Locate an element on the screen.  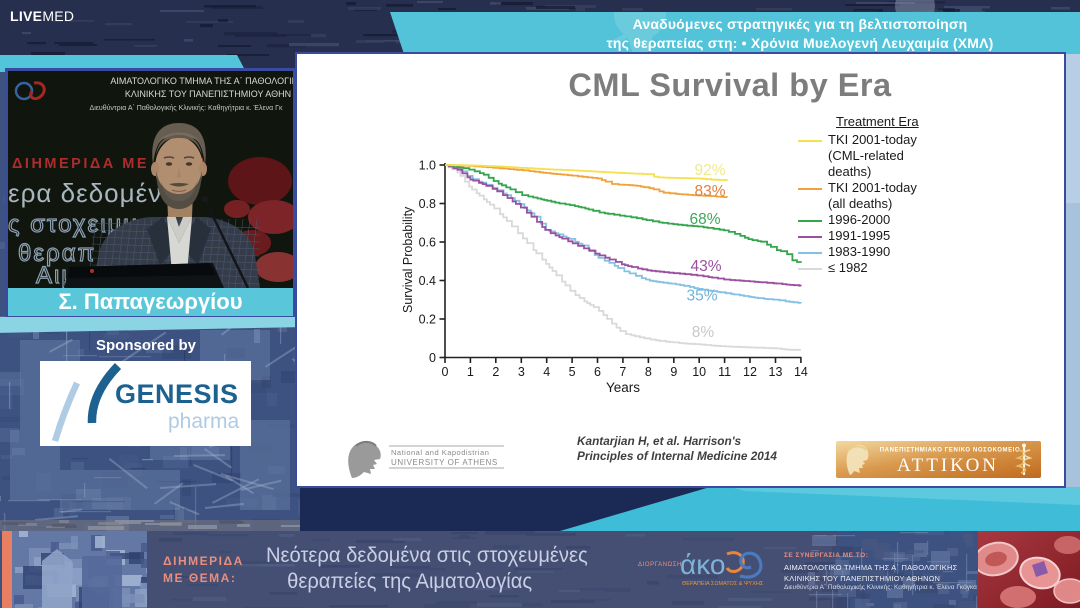
svg-text: 6 is located at coordinates (597, 372).